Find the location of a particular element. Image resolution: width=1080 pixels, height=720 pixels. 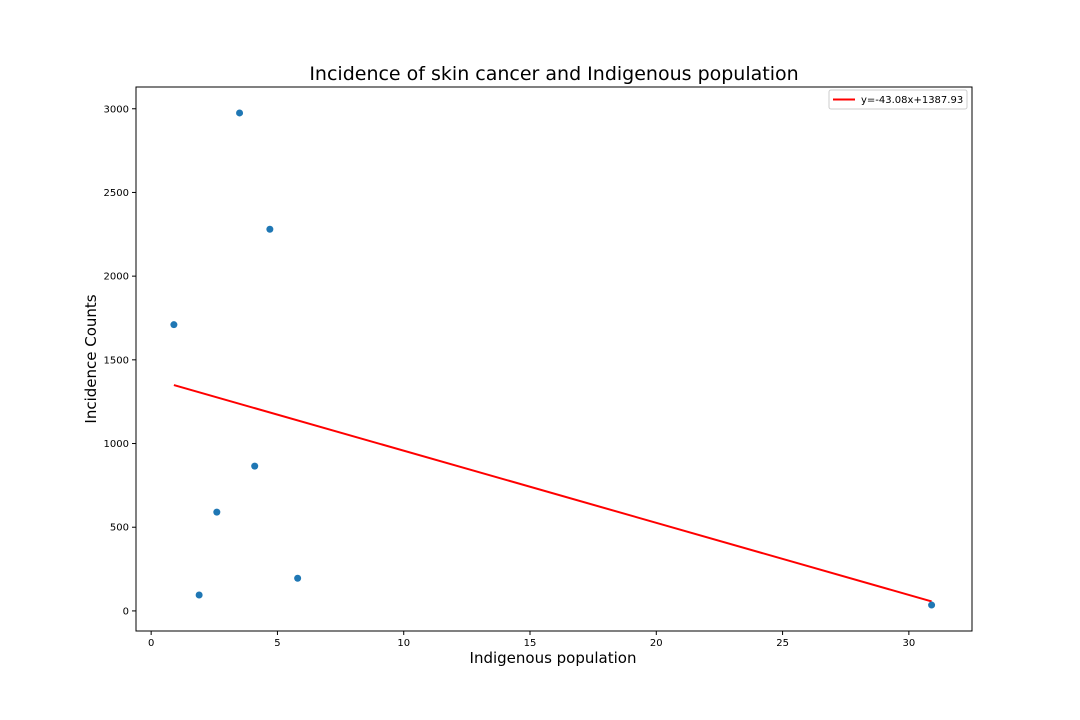

x-tick-label: 0 is located at coordinates (151, 643).